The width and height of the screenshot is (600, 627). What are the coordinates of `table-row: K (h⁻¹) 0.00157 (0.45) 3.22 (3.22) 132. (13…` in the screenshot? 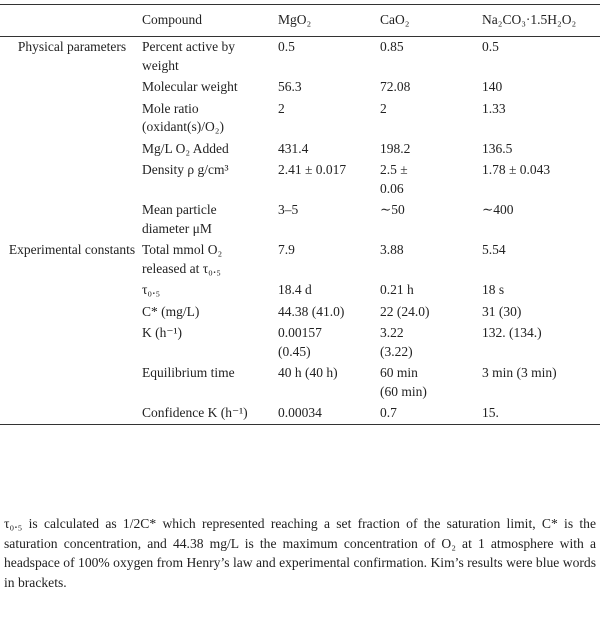 It's located at (300, 343).